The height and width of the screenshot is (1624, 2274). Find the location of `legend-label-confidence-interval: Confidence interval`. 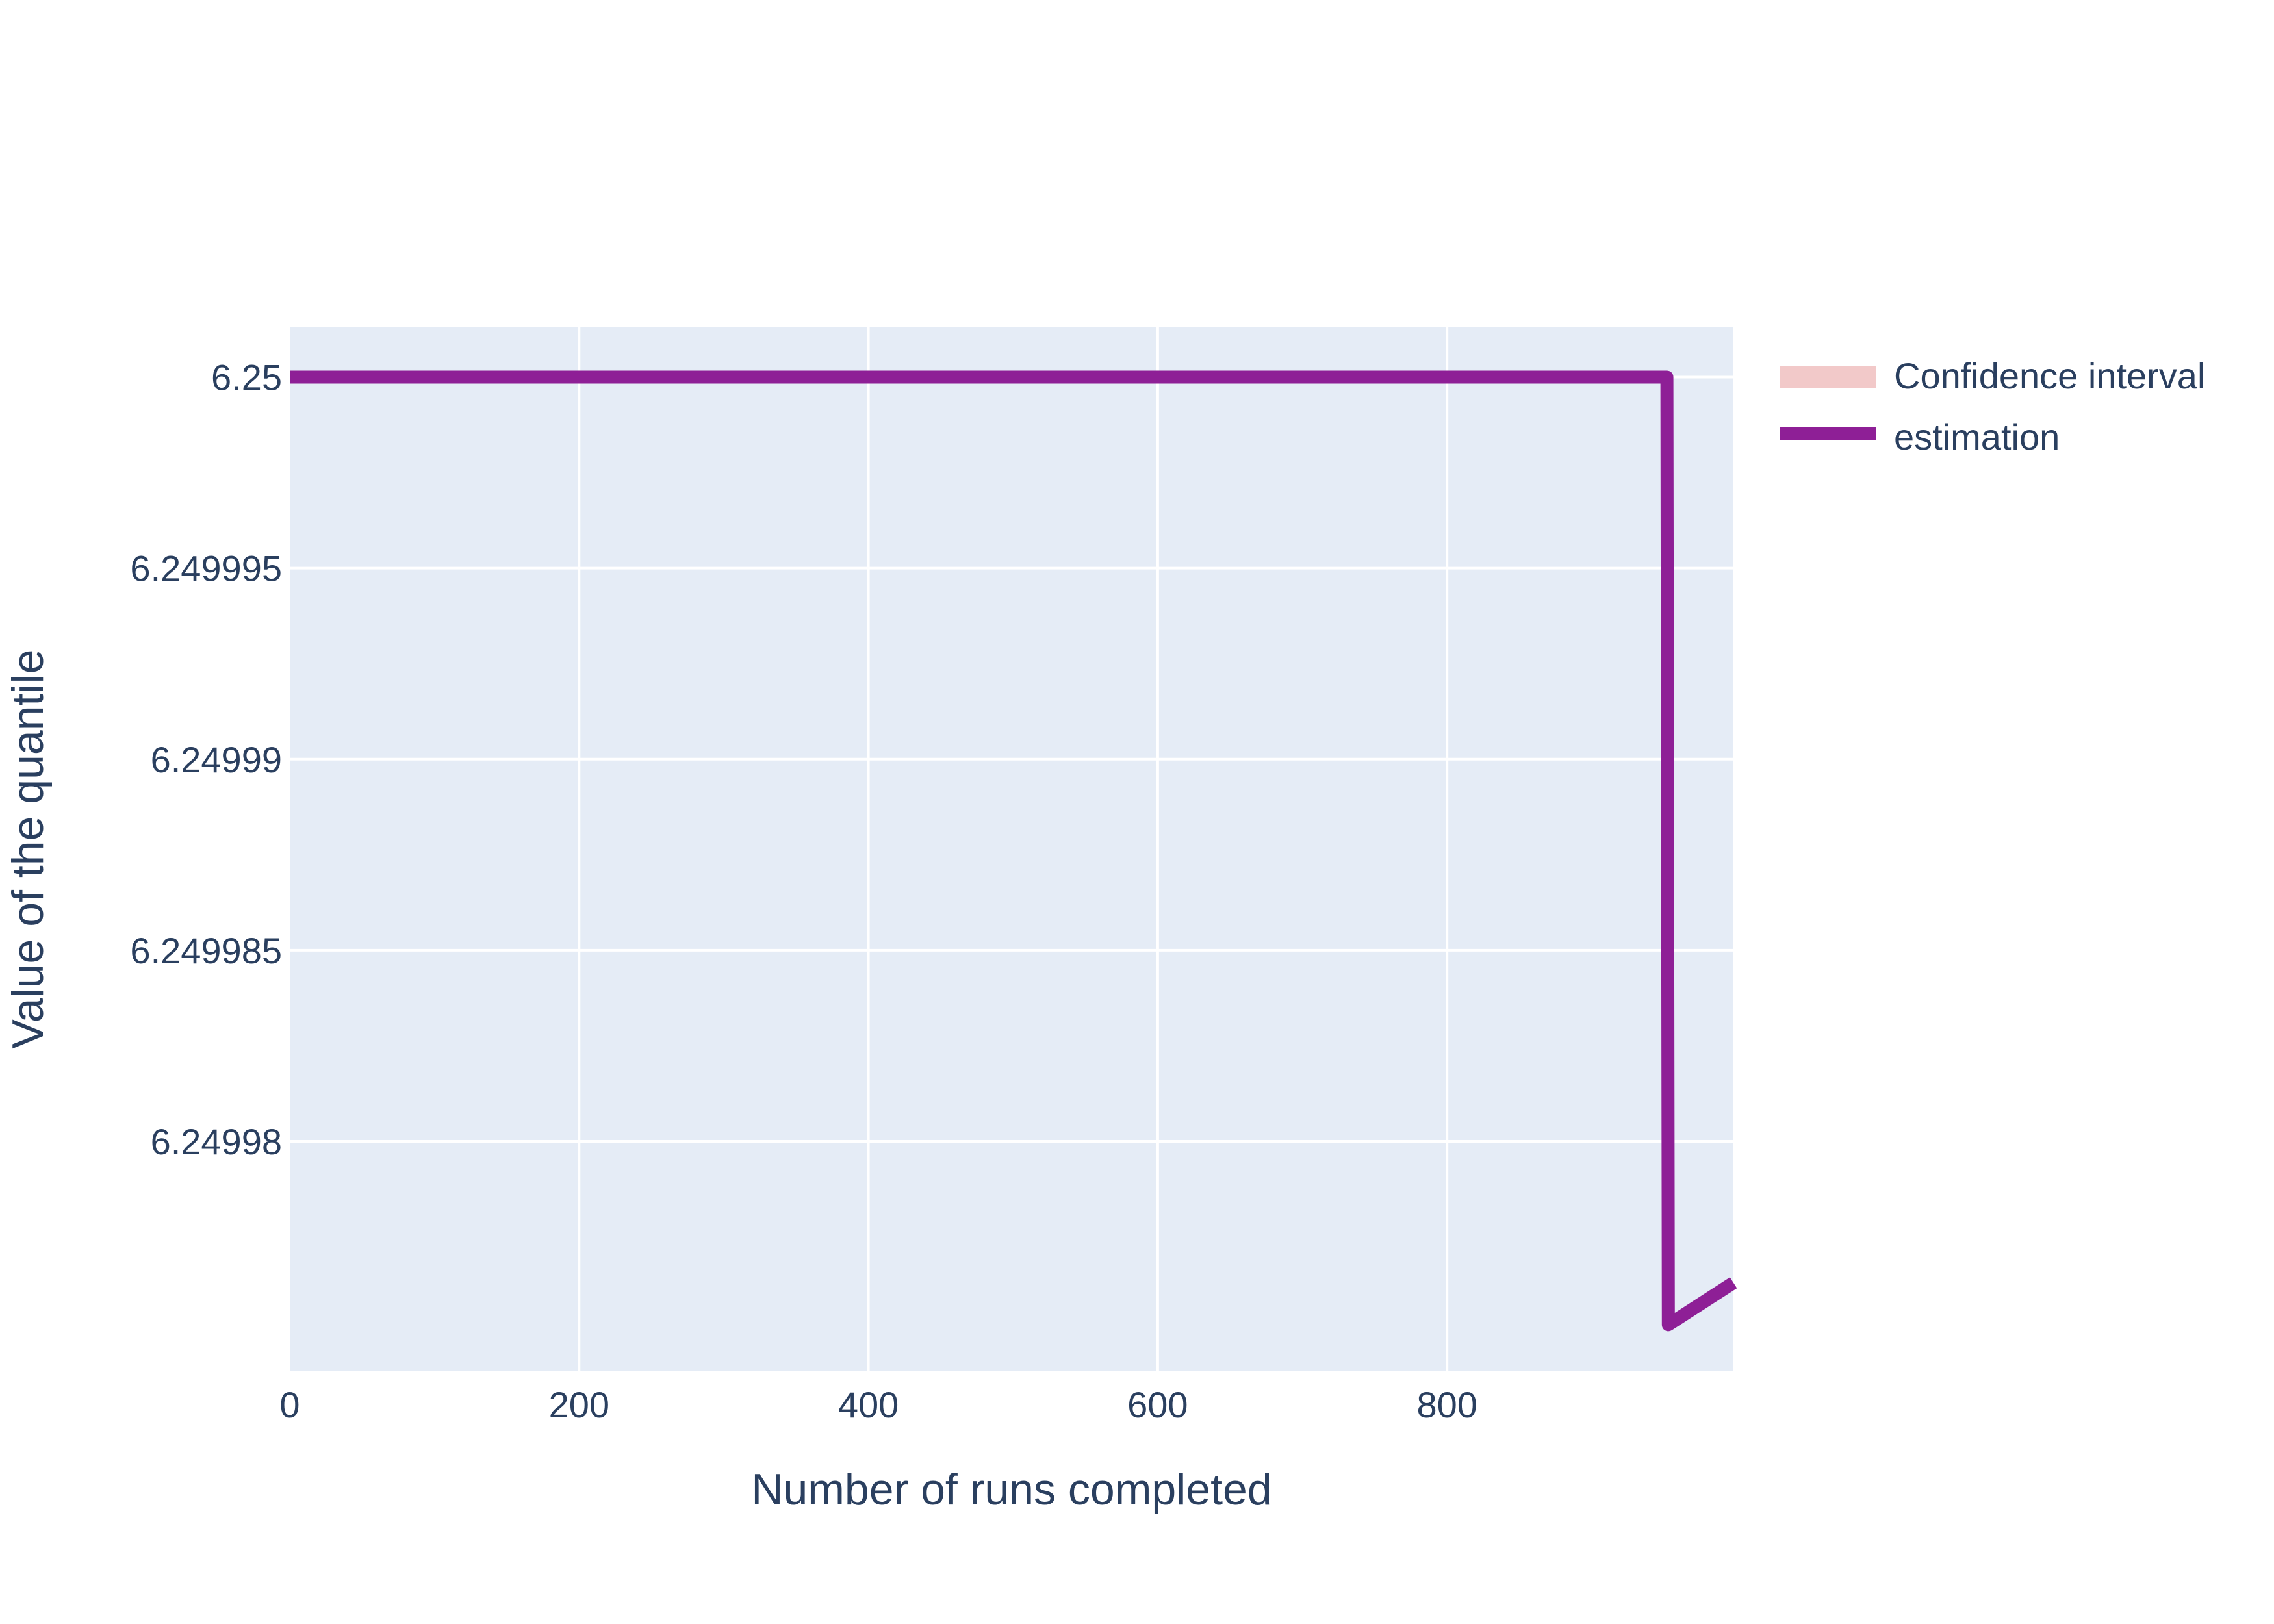

legend-label-confidence-interval: Confidence interval is located at coordinates (2049, 375).